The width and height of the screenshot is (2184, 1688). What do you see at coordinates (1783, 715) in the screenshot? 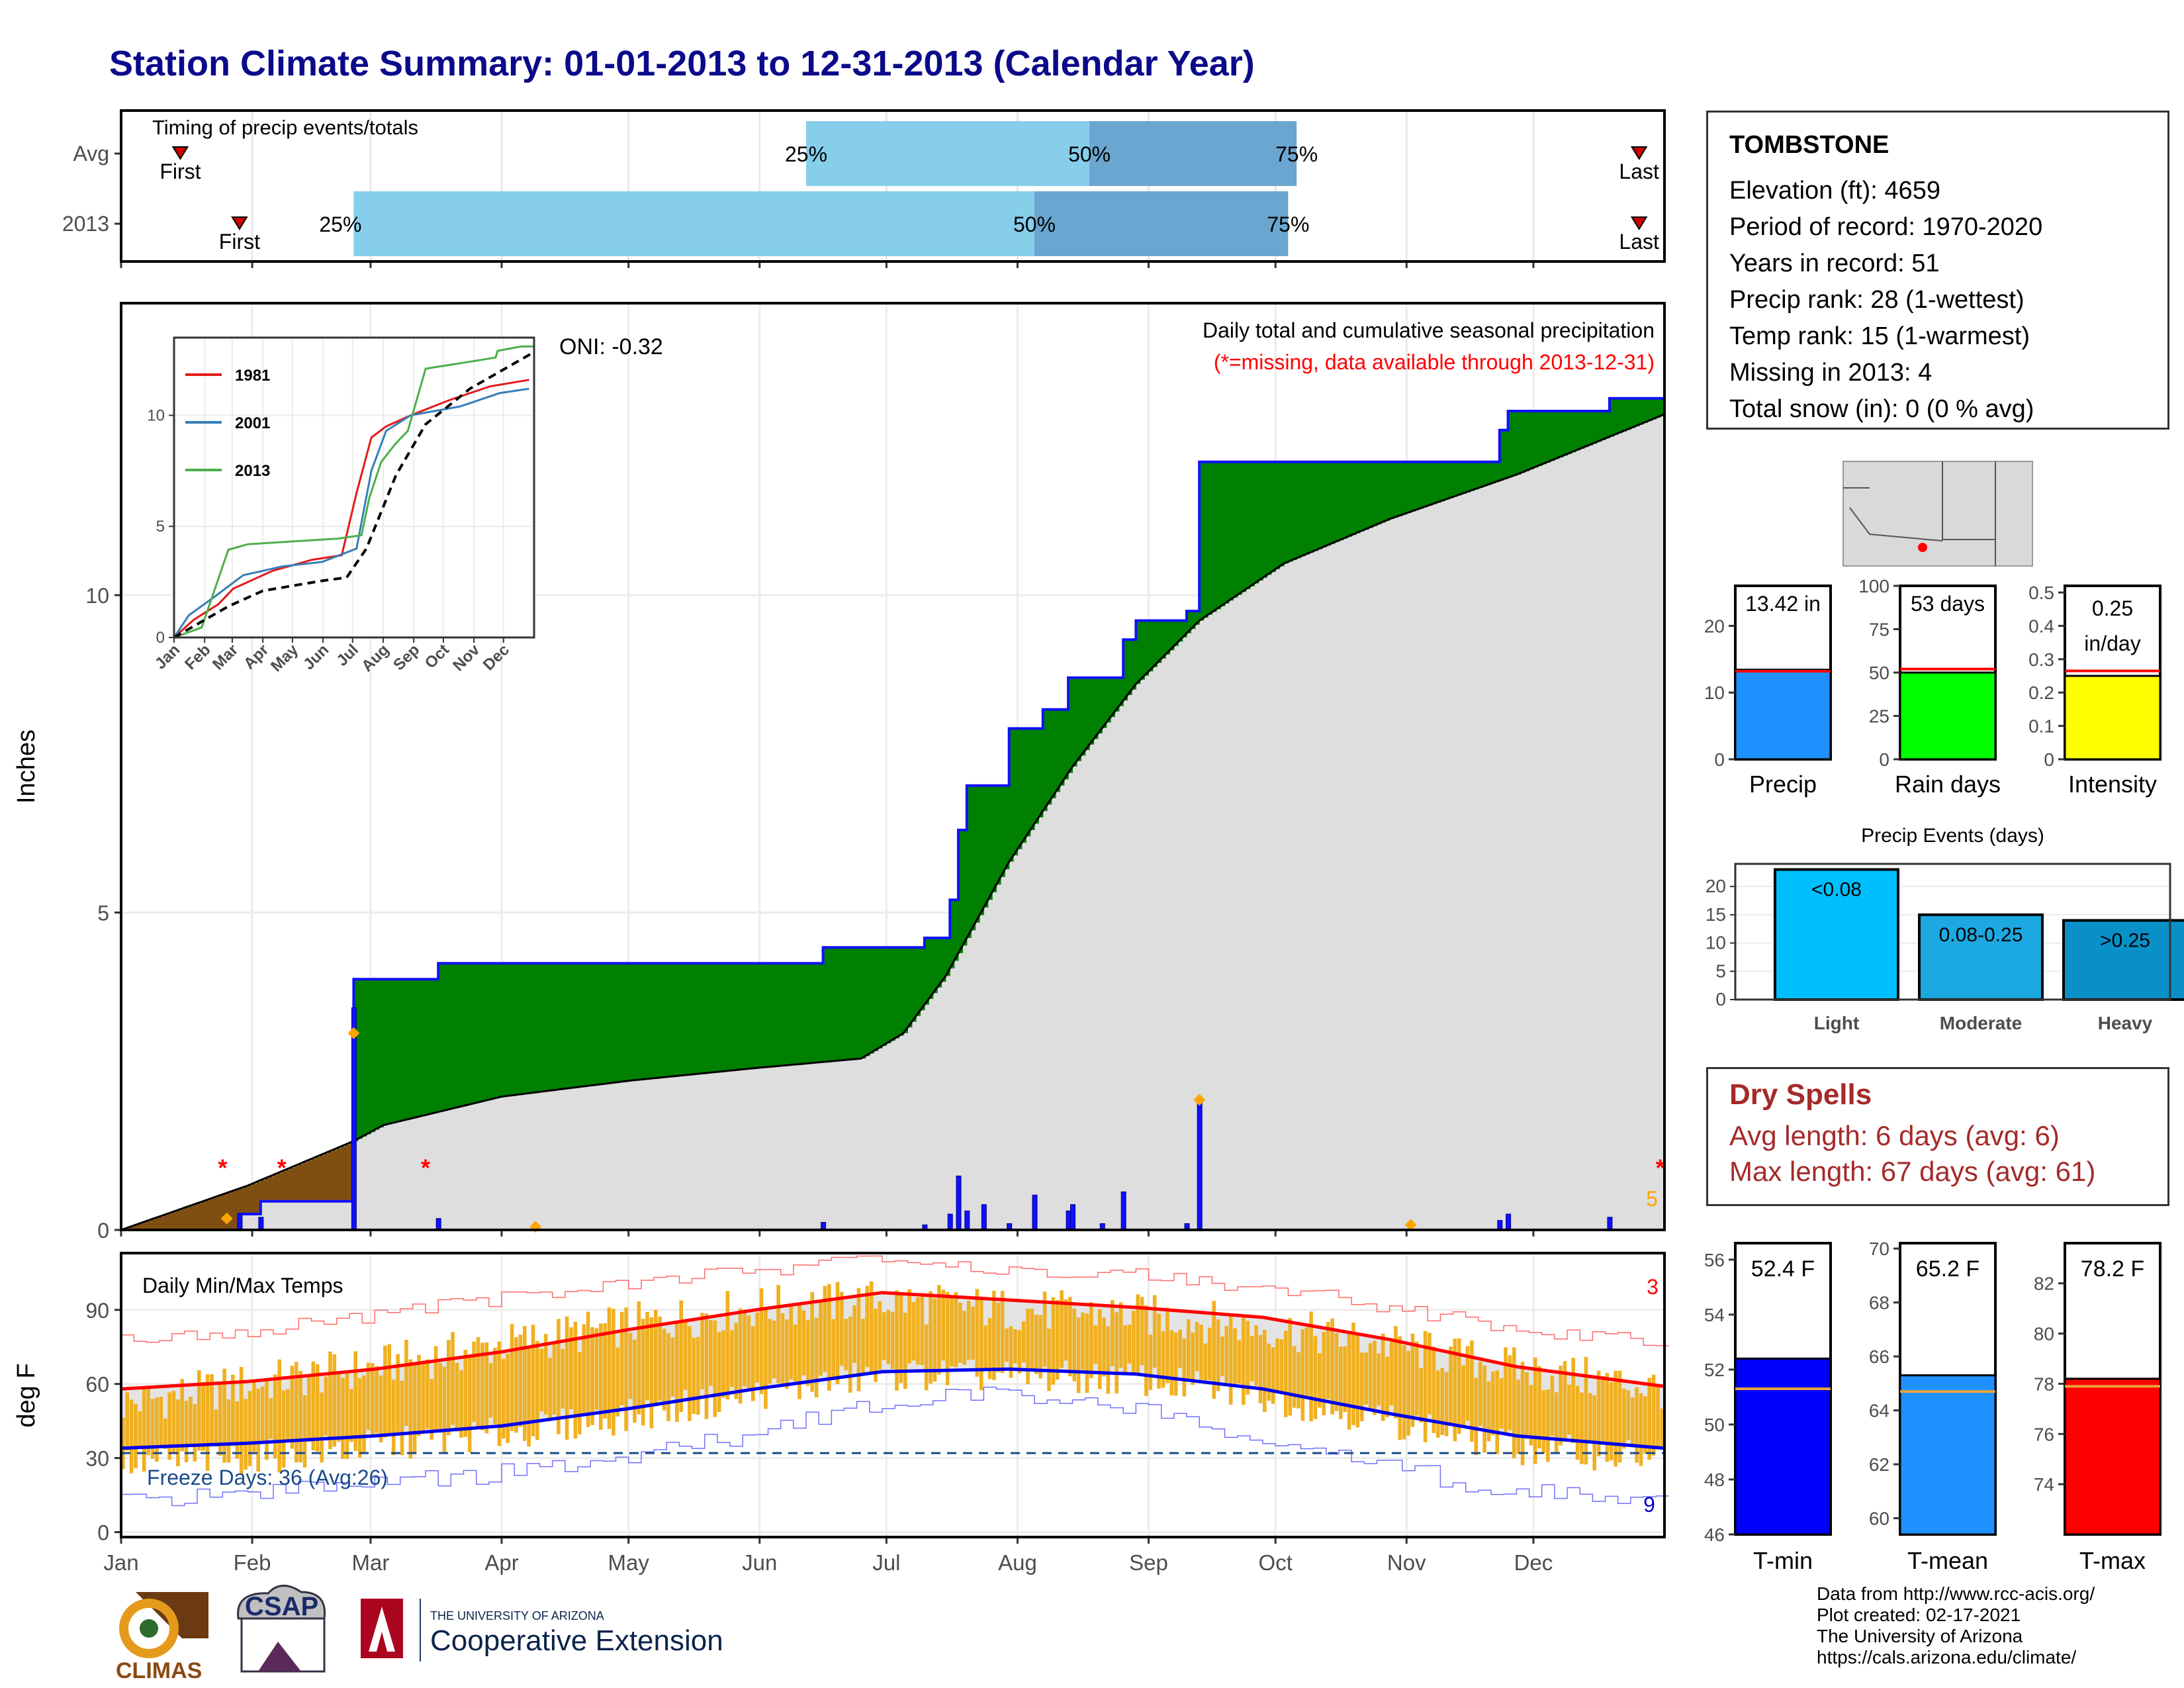
I see `precip-summary-bar` at bounding box center [1783, 715].